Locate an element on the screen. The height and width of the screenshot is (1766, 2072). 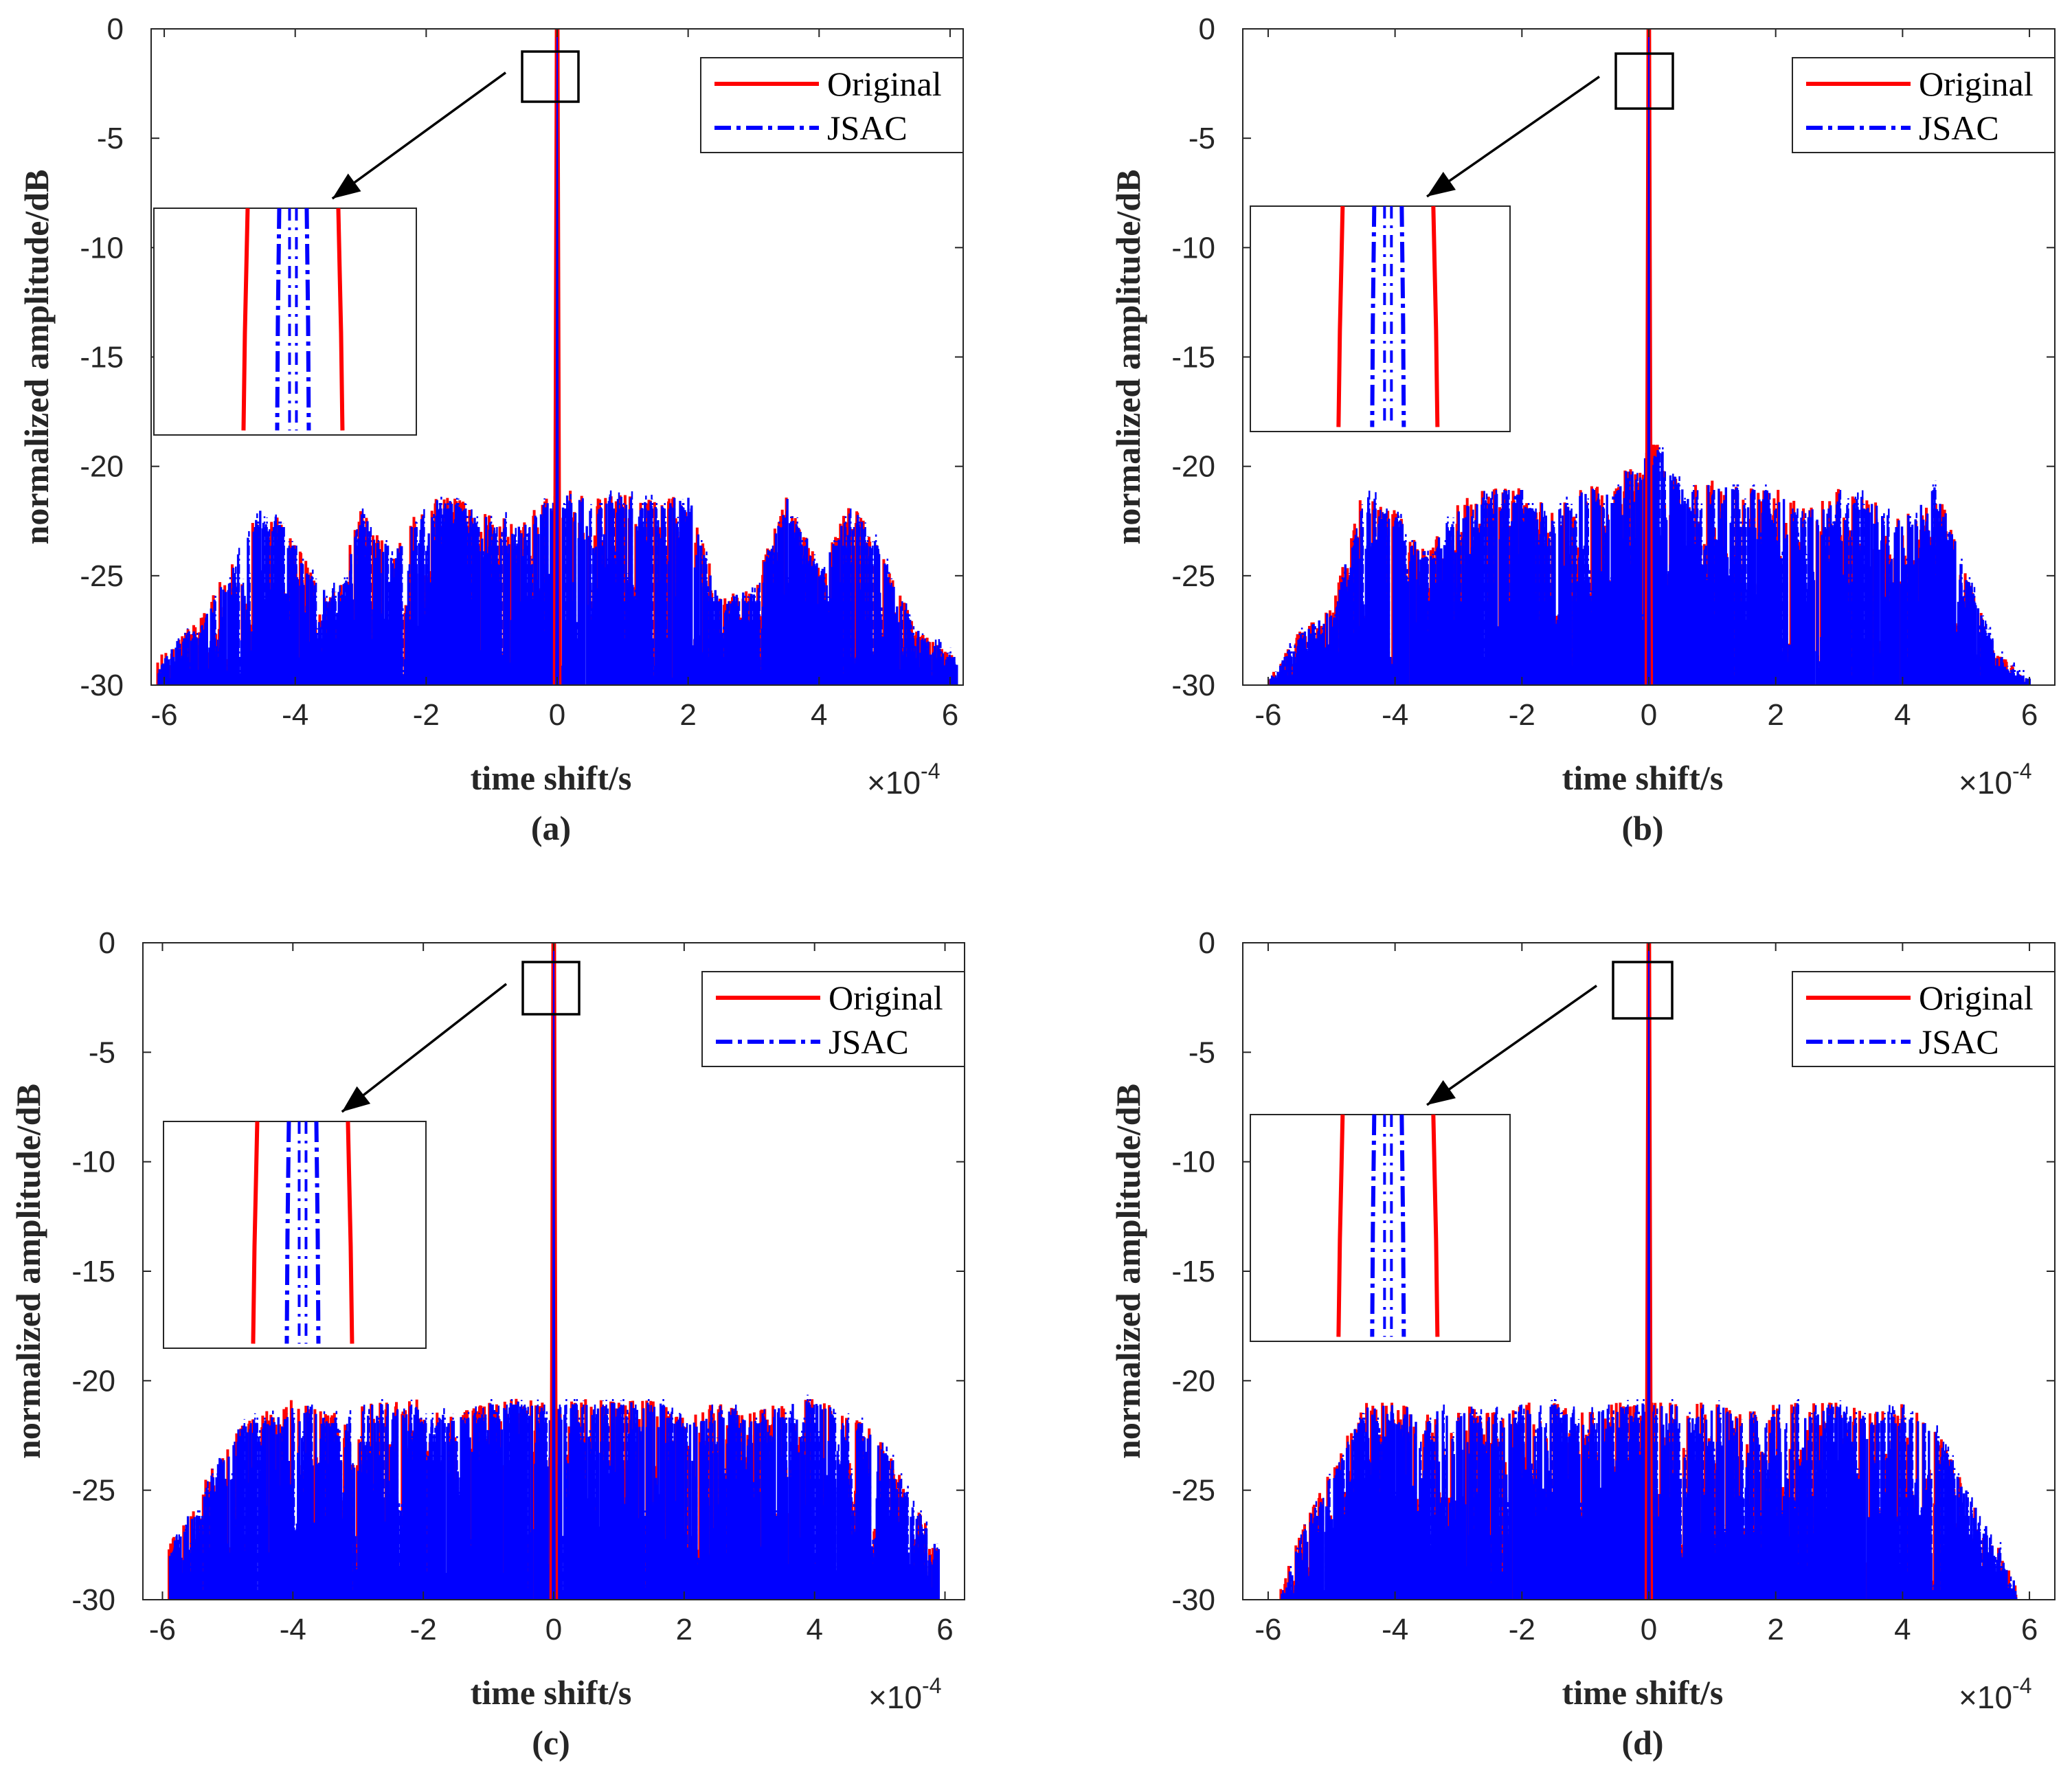
panel-label: (a) is located at coordinates (551, 828).